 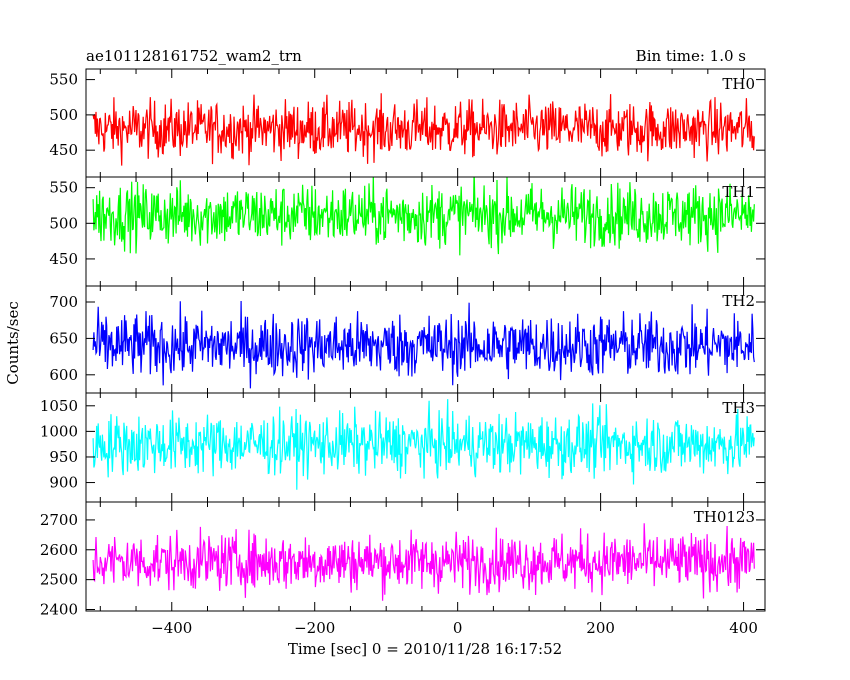 What do you see at coordinates (724, 517) in the screenshot?
I see `panel-label: TH0123` at bounding box center [724, 517].